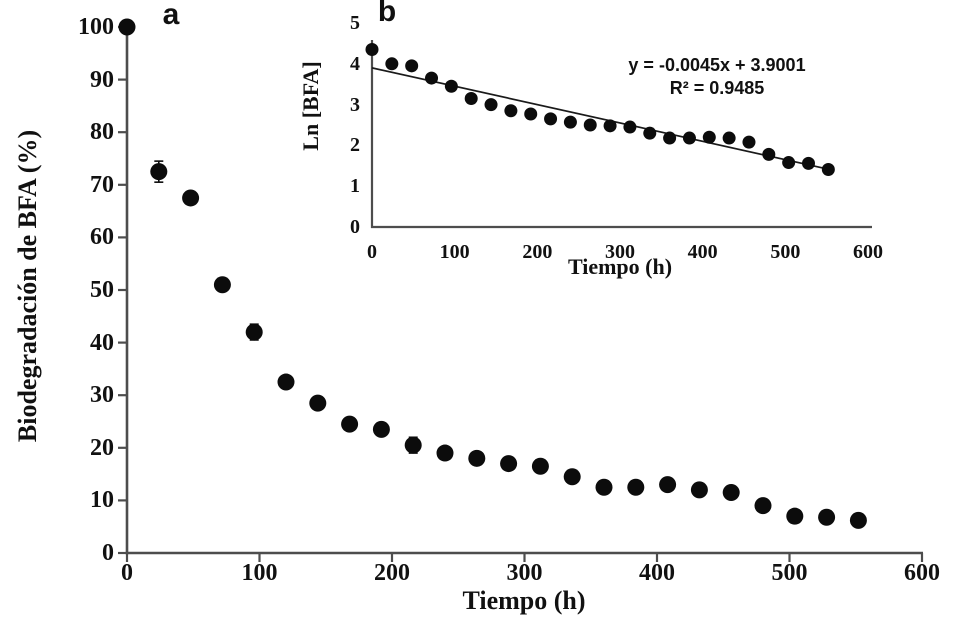 The image size is (966, 642). What do you see at coordinates (717, 88) in the screenshot?
I see `trendline-r-squared: R² = 0.9485` at bounding box center [717, 88].